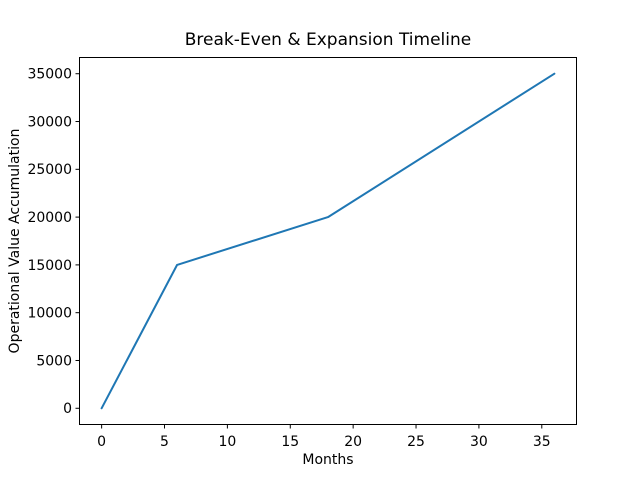 This screenshot has width=640, height=480. What do you see at coordinates (227, 442) in the screenshot?
I see `x-tick-label: 10` at bounding box center [227, 442].